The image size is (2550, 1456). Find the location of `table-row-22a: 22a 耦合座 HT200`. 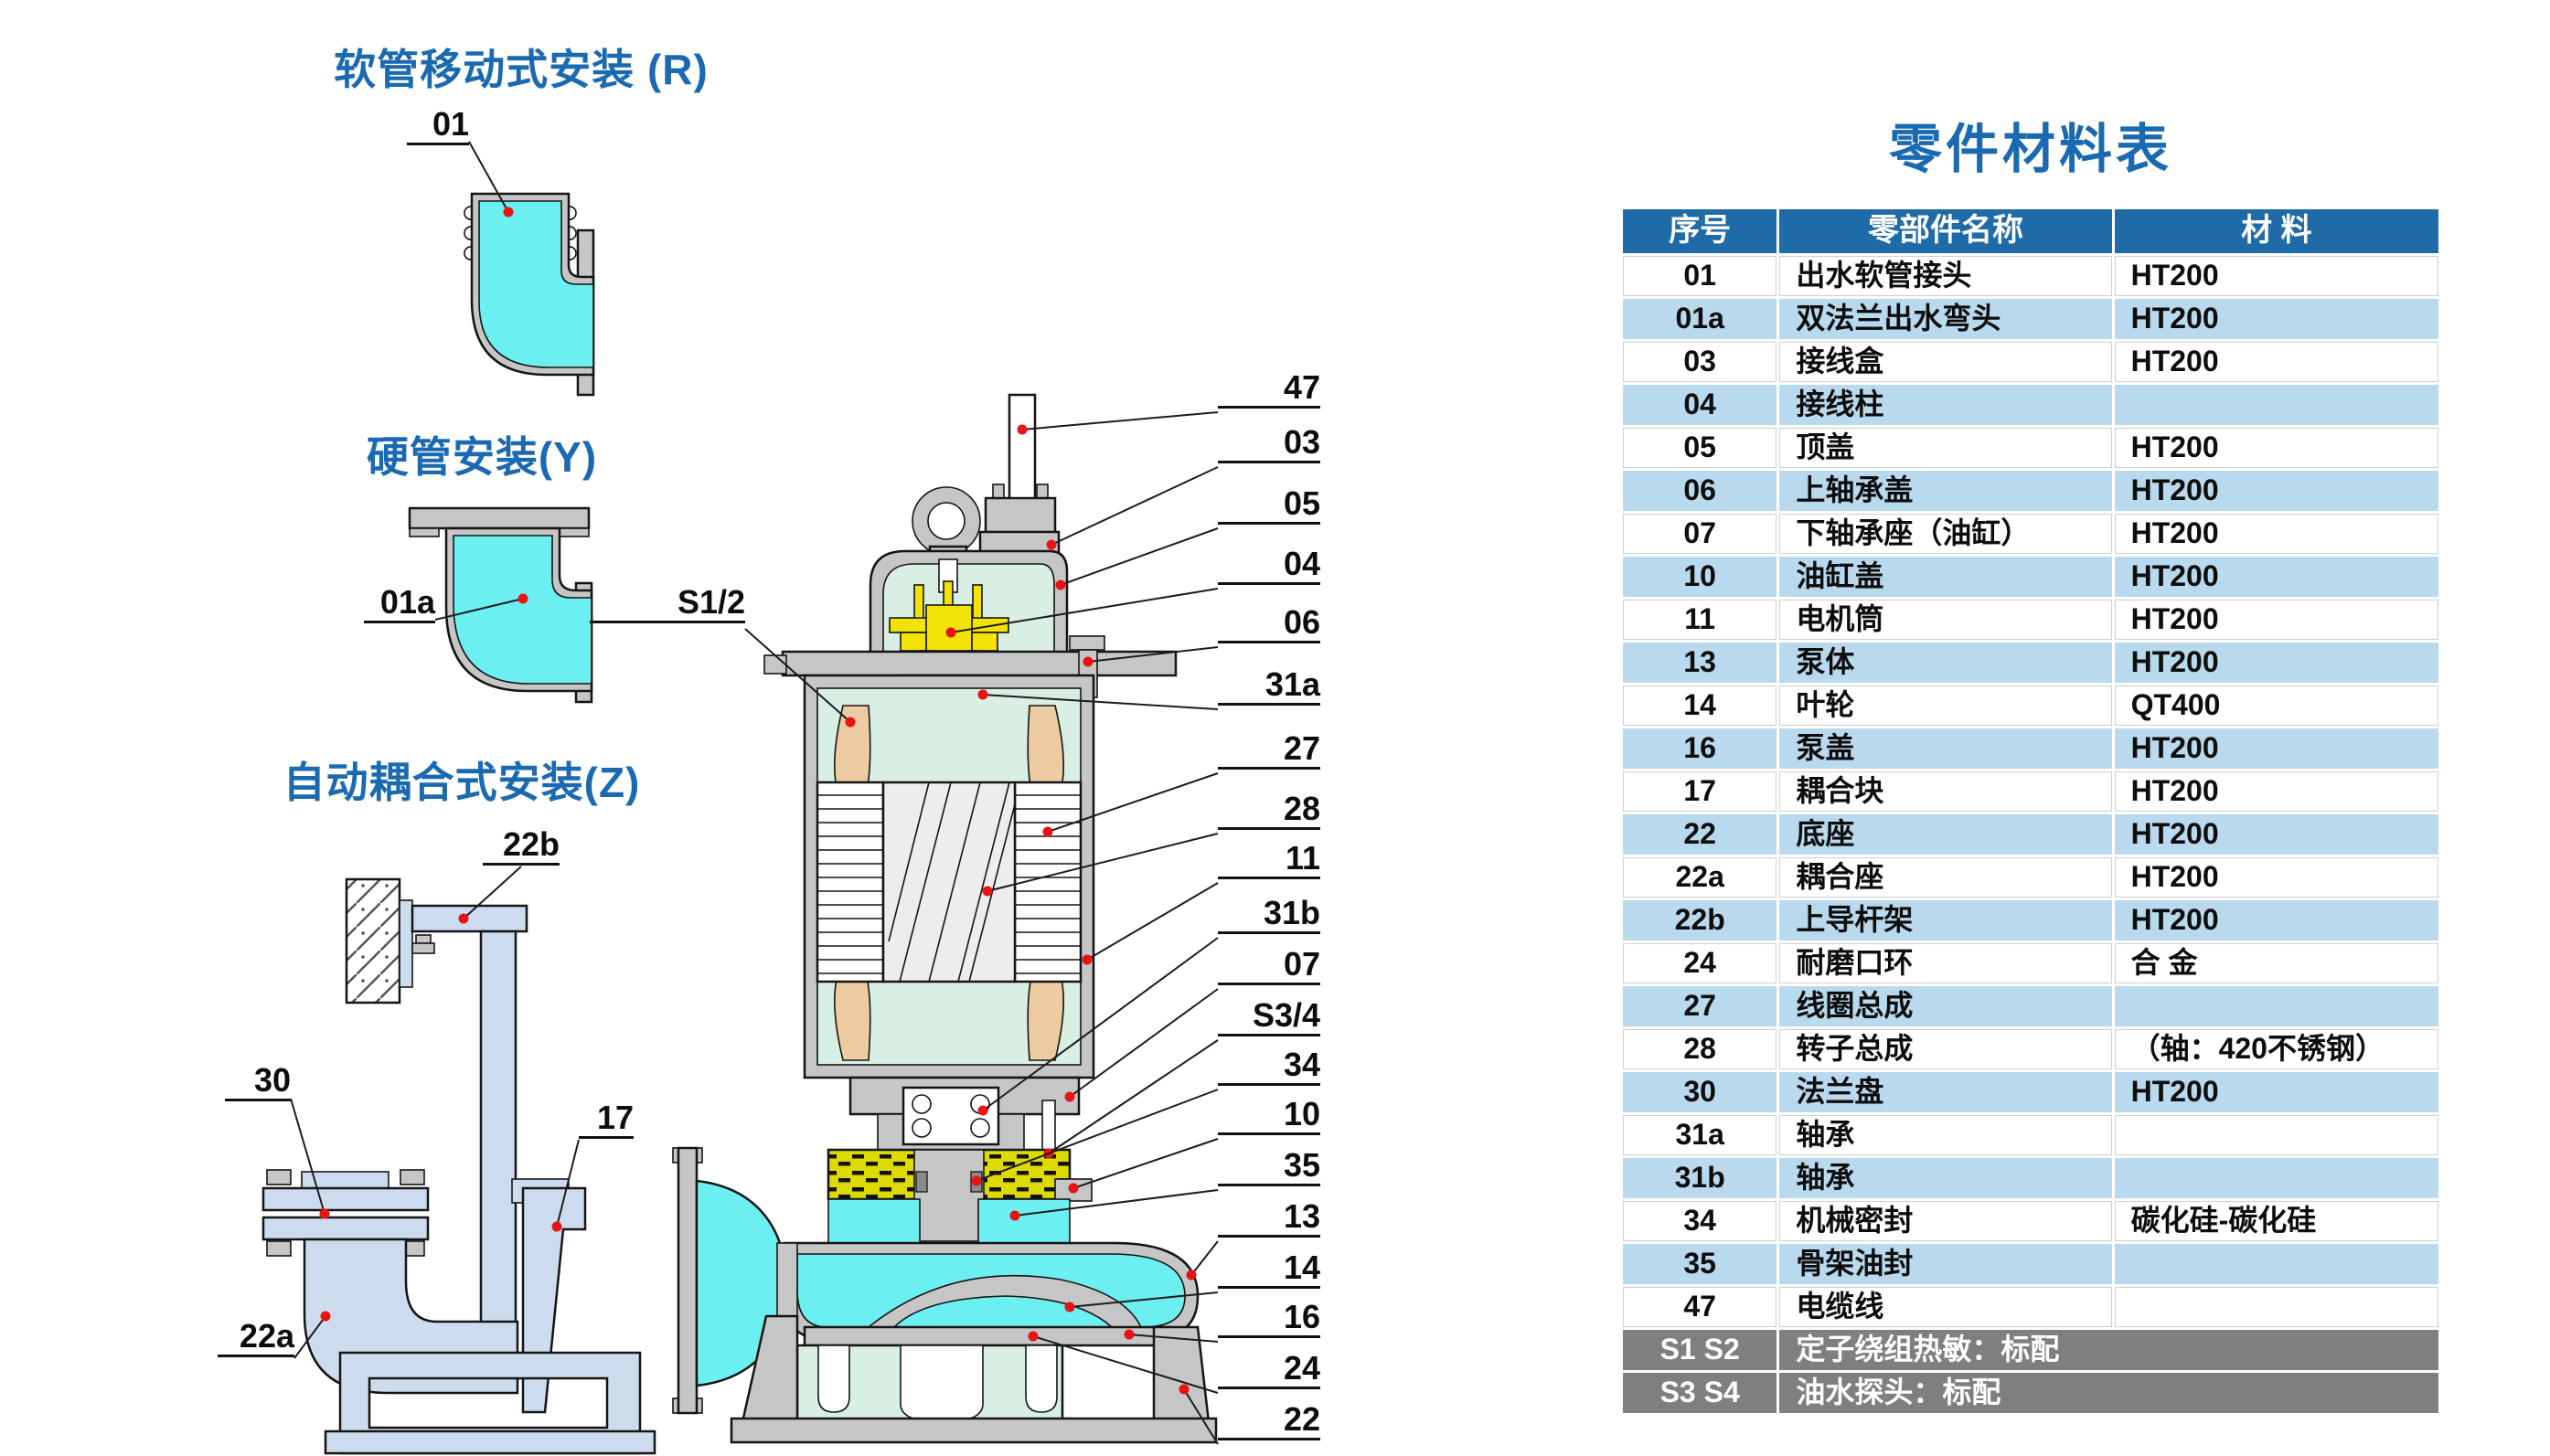

table-row-22a: 22a 耦合座 HT200 is located at coordinates (2030, 877).